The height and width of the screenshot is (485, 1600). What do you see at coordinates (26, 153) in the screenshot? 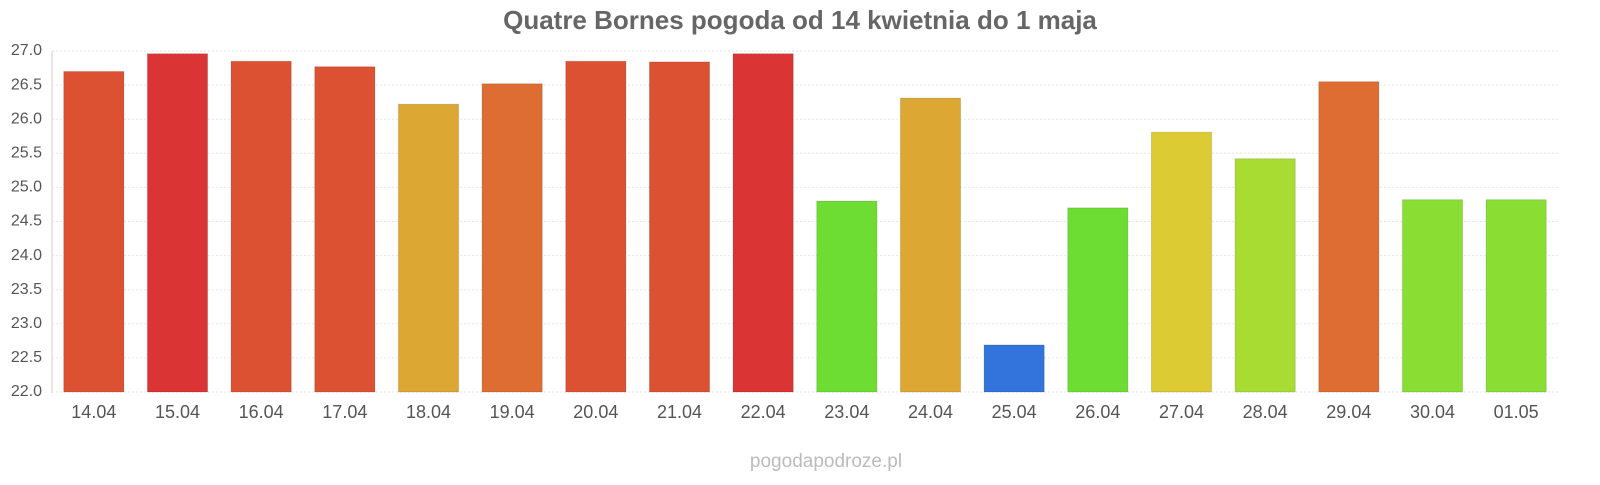
I see `y-tick-label: 25.5` at bounding box center [26, 153].